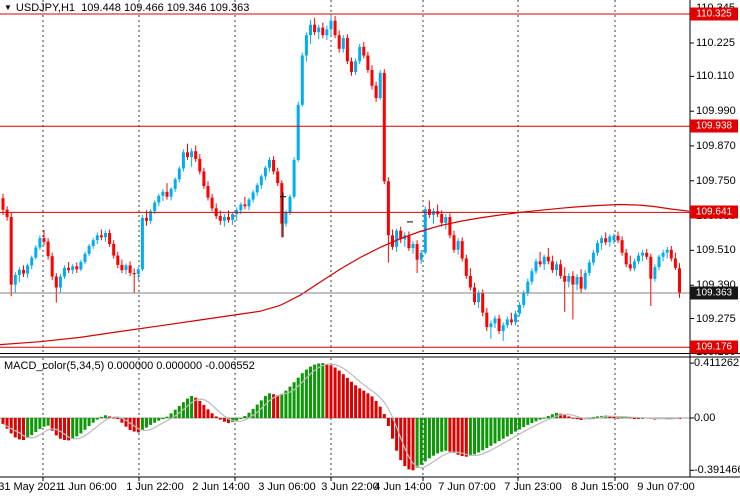  What do you see at coordinates (45, 8) in the screenshot?
I see `symbol-timeframe: USDJPY,H1` at bounding box center [45, 8].